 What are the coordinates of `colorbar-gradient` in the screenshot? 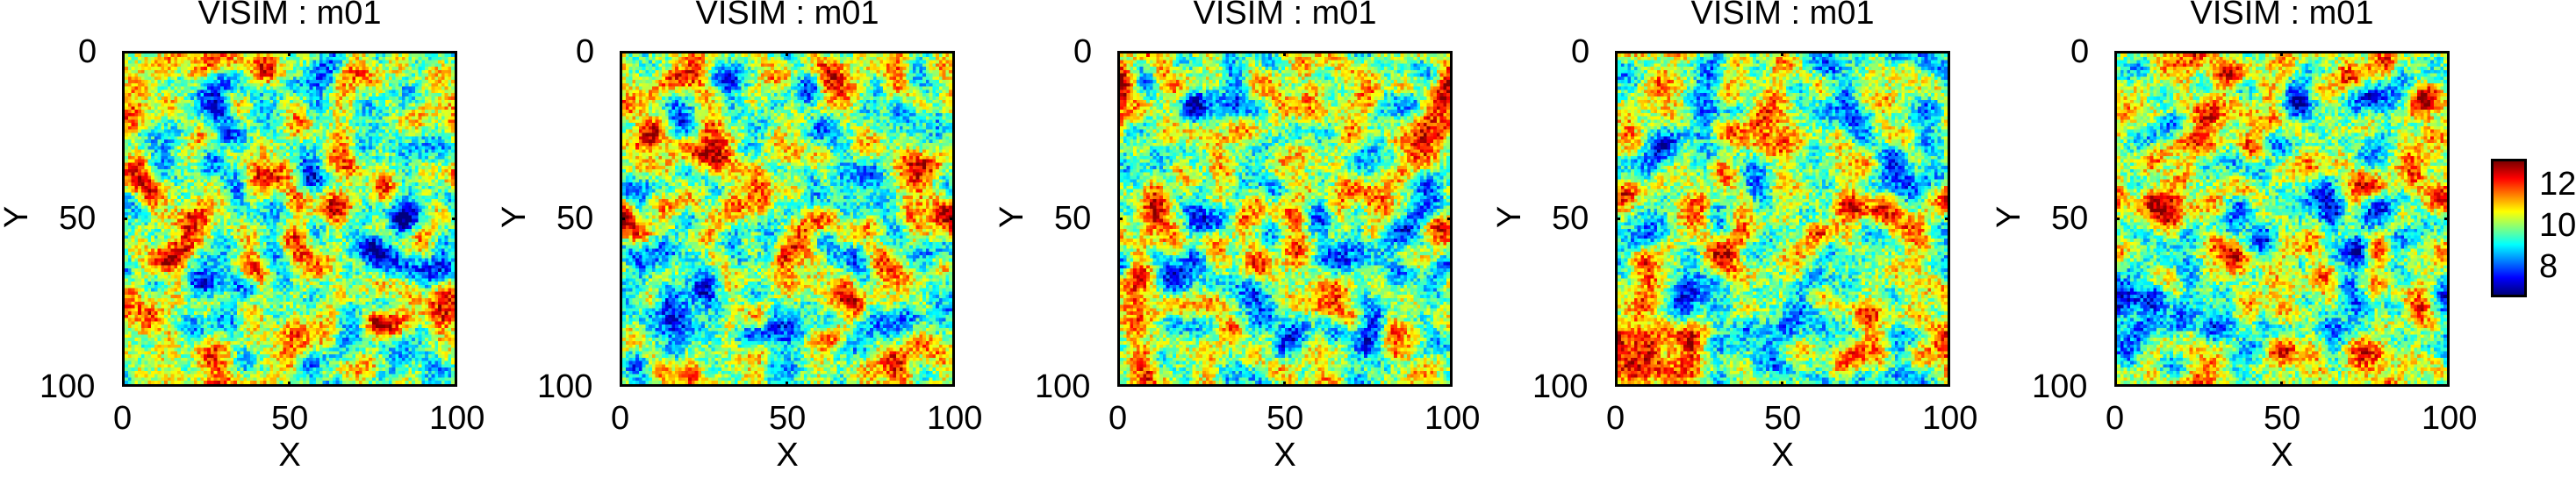 It's located at (2508, 228).